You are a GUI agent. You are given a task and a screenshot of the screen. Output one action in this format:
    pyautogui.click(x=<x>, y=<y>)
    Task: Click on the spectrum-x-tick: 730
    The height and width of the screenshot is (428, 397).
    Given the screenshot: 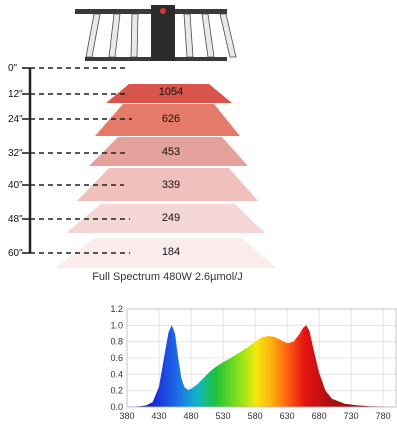 What is the action you would take?
    pyautogui.click(x=351, y=416)
    